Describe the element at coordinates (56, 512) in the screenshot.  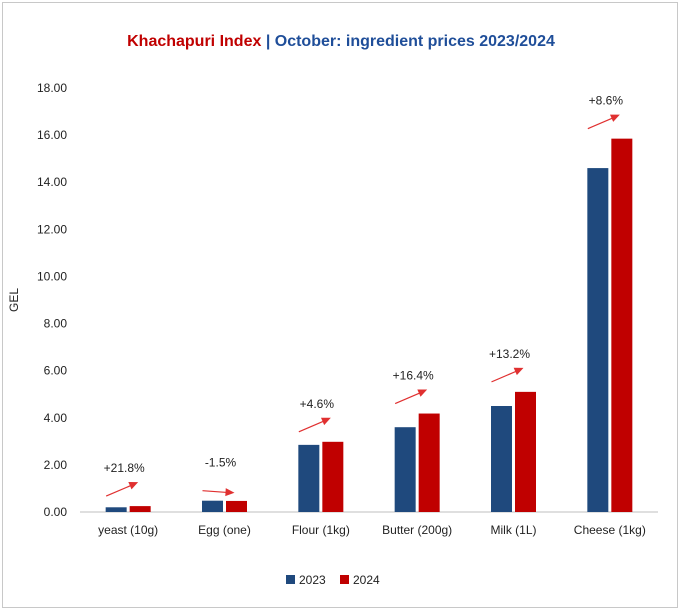
I see `y-tick-label: 0.00` at that location.